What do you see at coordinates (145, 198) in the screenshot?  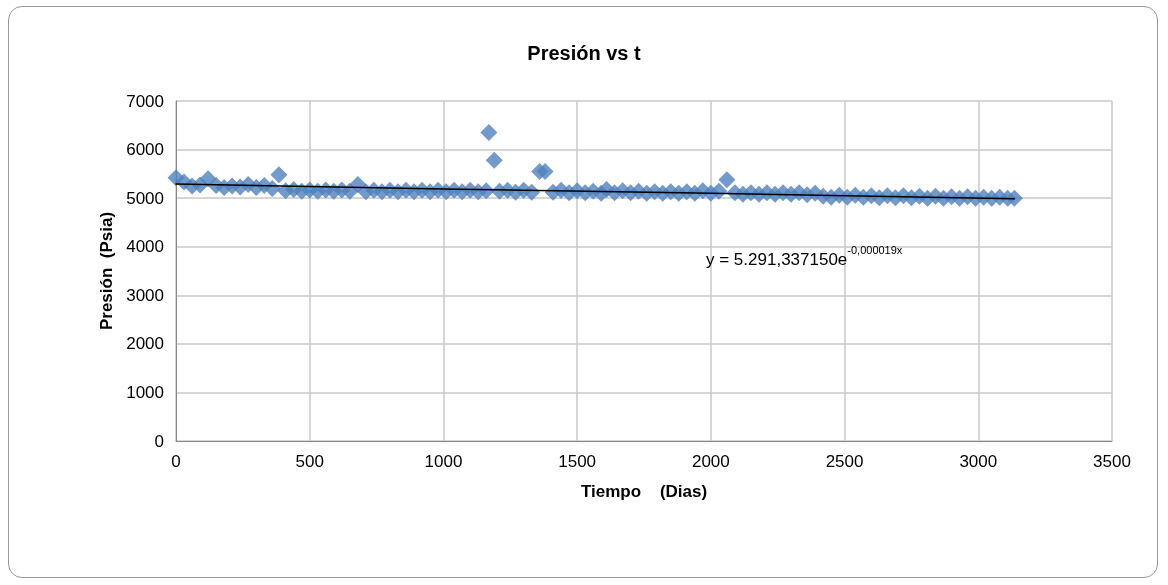 I see `y-tick-label: 5000` at bounding box center [145, 198].